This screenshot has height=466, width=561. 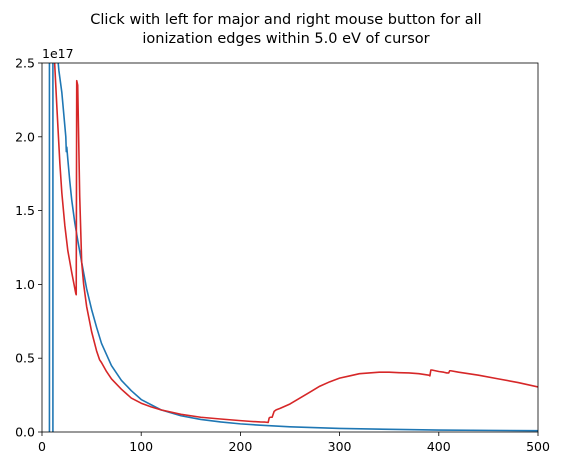 I want to click on y-tick-label: 1.5, so click(x=25, y=210).